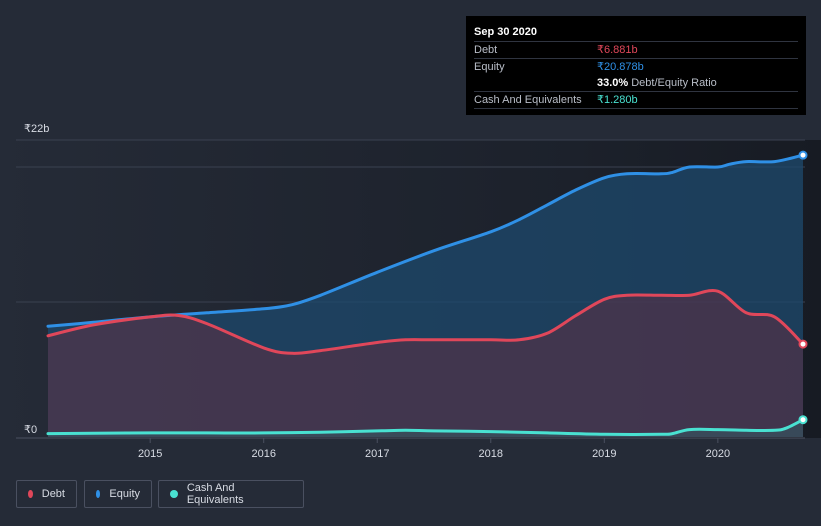  Describe the element at coordinates (505, 32) in the screenshot. I see `tooltip-date: Sep 30 2020` at that location.